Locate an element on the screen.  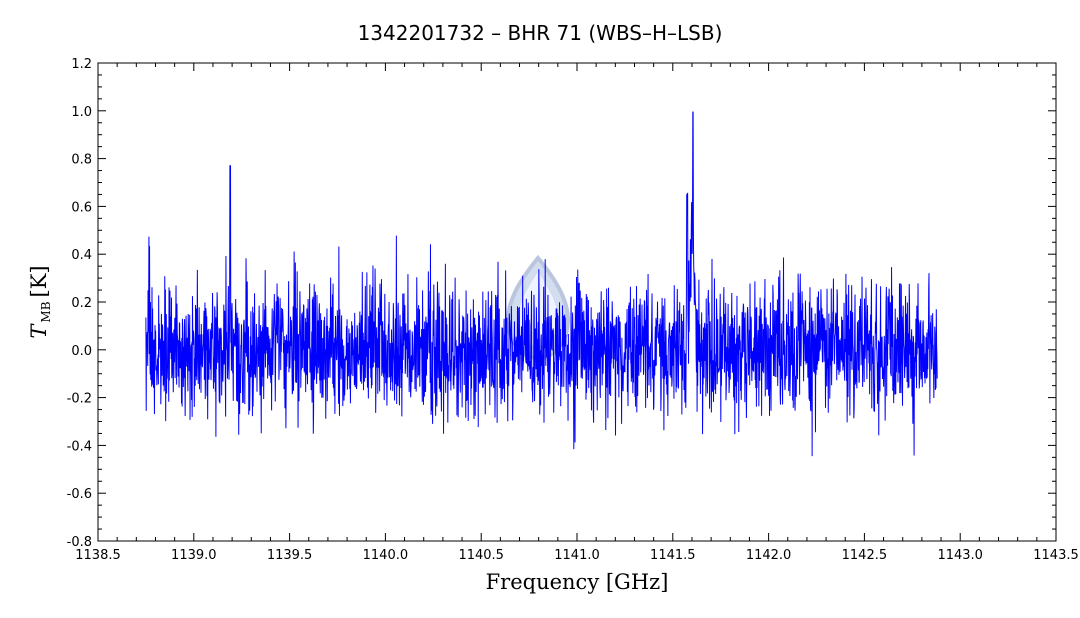
y-tick-label: 1.0 is located at coordinates (81, 112).